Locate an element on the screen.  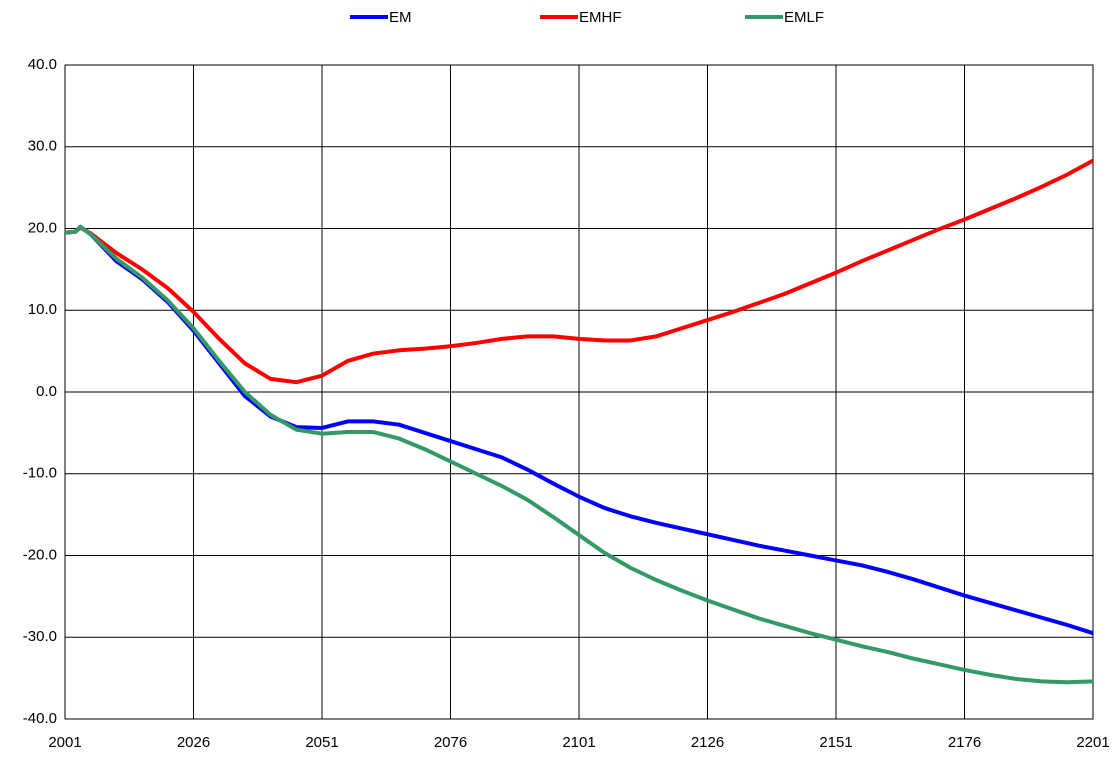
x-tick-label: 2051 is located at coordinates (321, 742).